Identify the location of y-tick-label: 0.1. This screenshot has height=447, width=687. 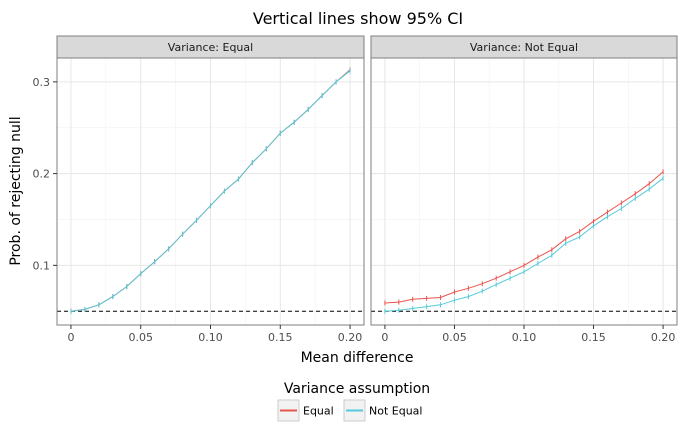
(42, 265).